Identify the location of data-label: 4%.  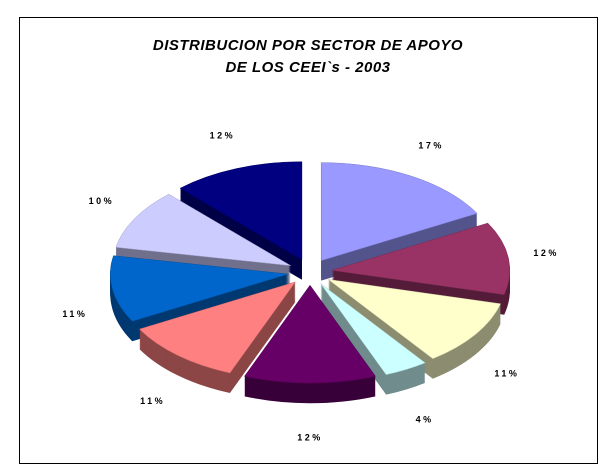
(425, 419).